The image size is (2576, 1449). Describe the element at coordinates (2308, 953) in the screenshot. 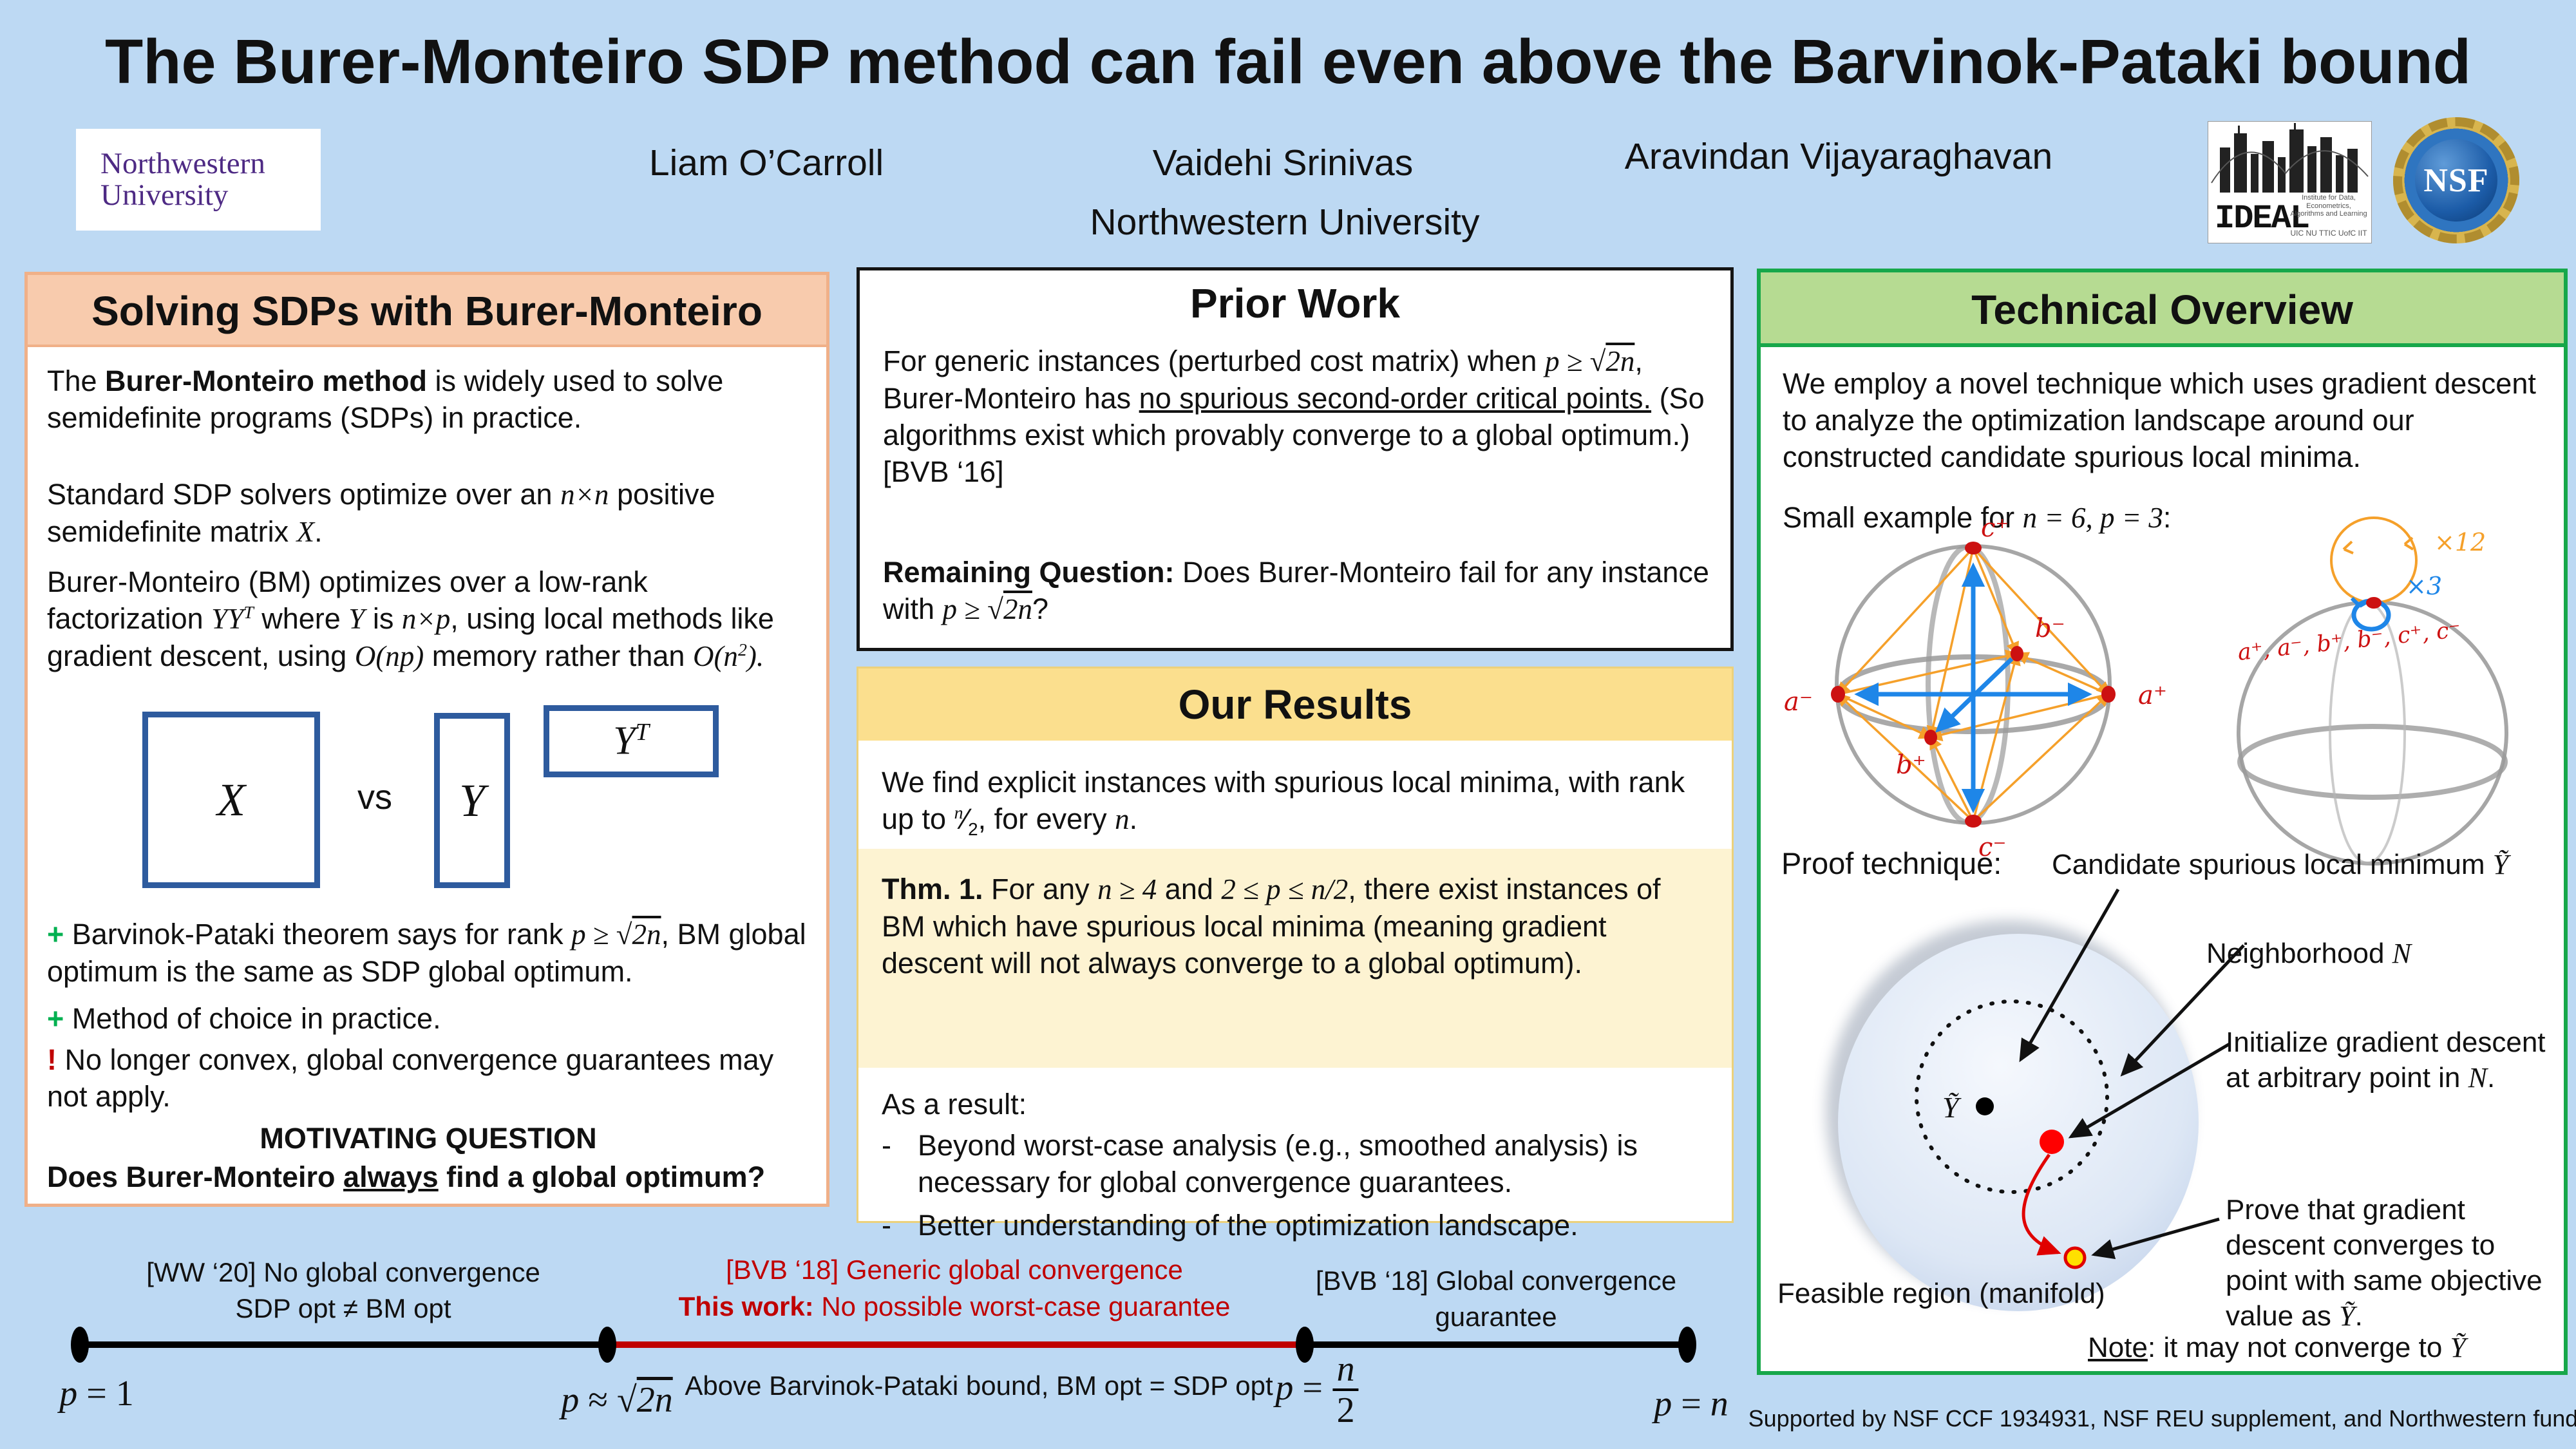

I see `annotation-neighborhood: Neighborhood N` at that location.